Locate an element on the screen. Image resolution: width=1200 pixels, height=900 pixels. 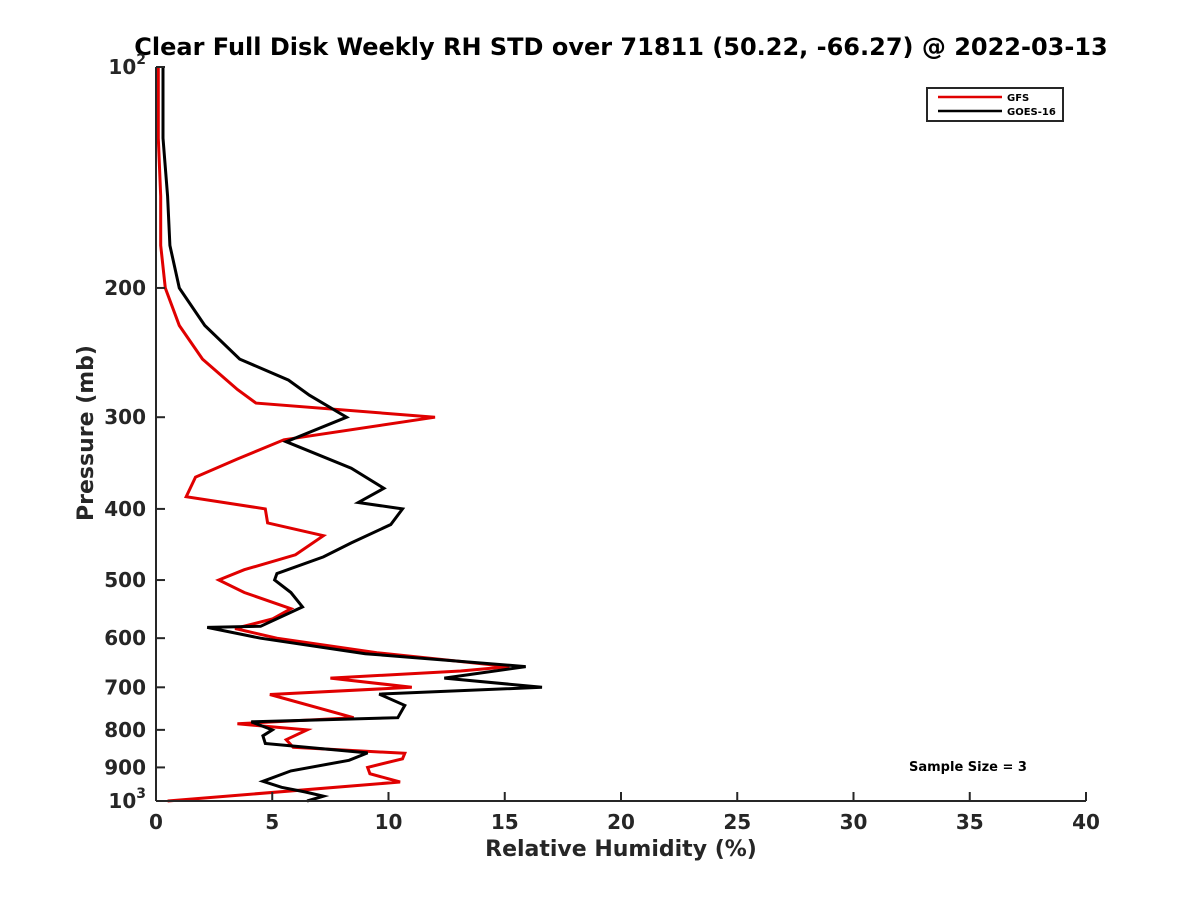
y-axis-title: Pressure (mb) is located at coordinates (86, 433).